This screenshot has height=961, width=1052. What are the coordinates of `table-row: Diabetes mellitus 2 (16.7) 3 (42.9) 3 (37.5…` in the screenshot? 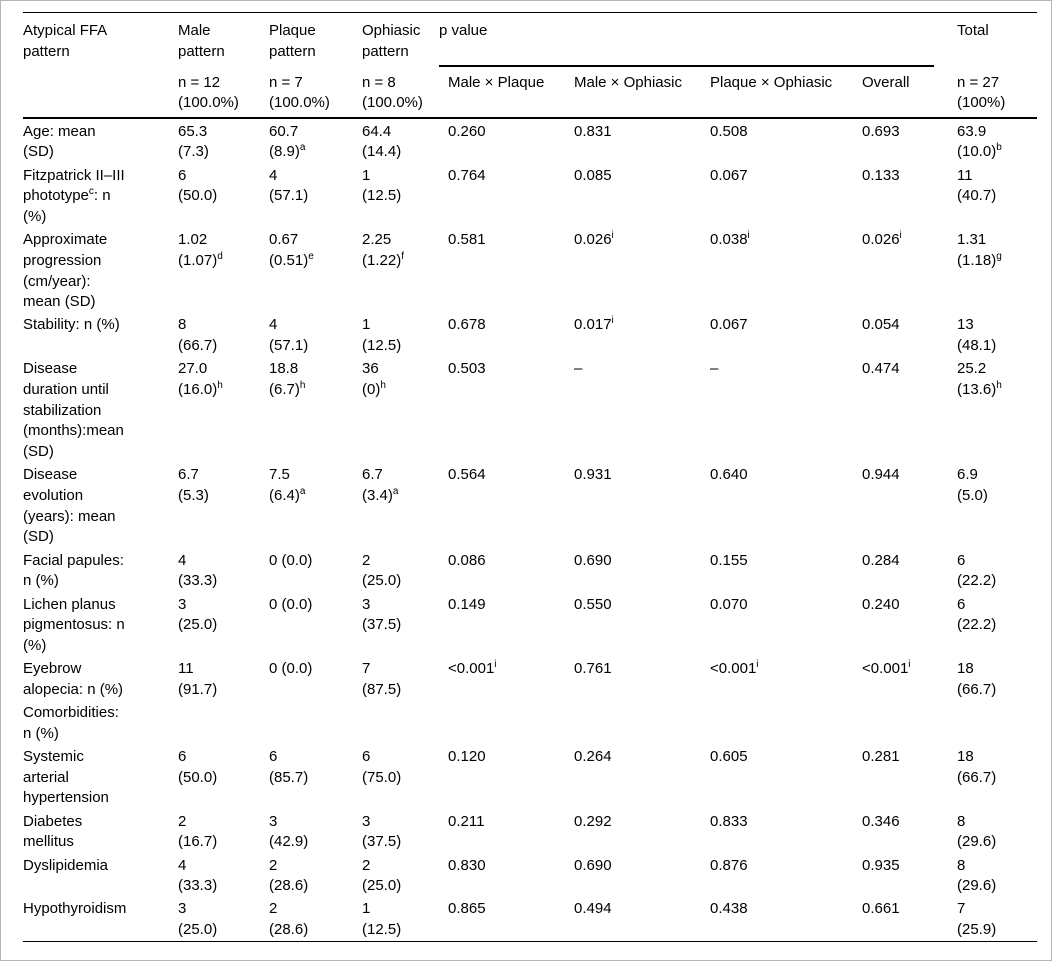 It's located at (530, 831).